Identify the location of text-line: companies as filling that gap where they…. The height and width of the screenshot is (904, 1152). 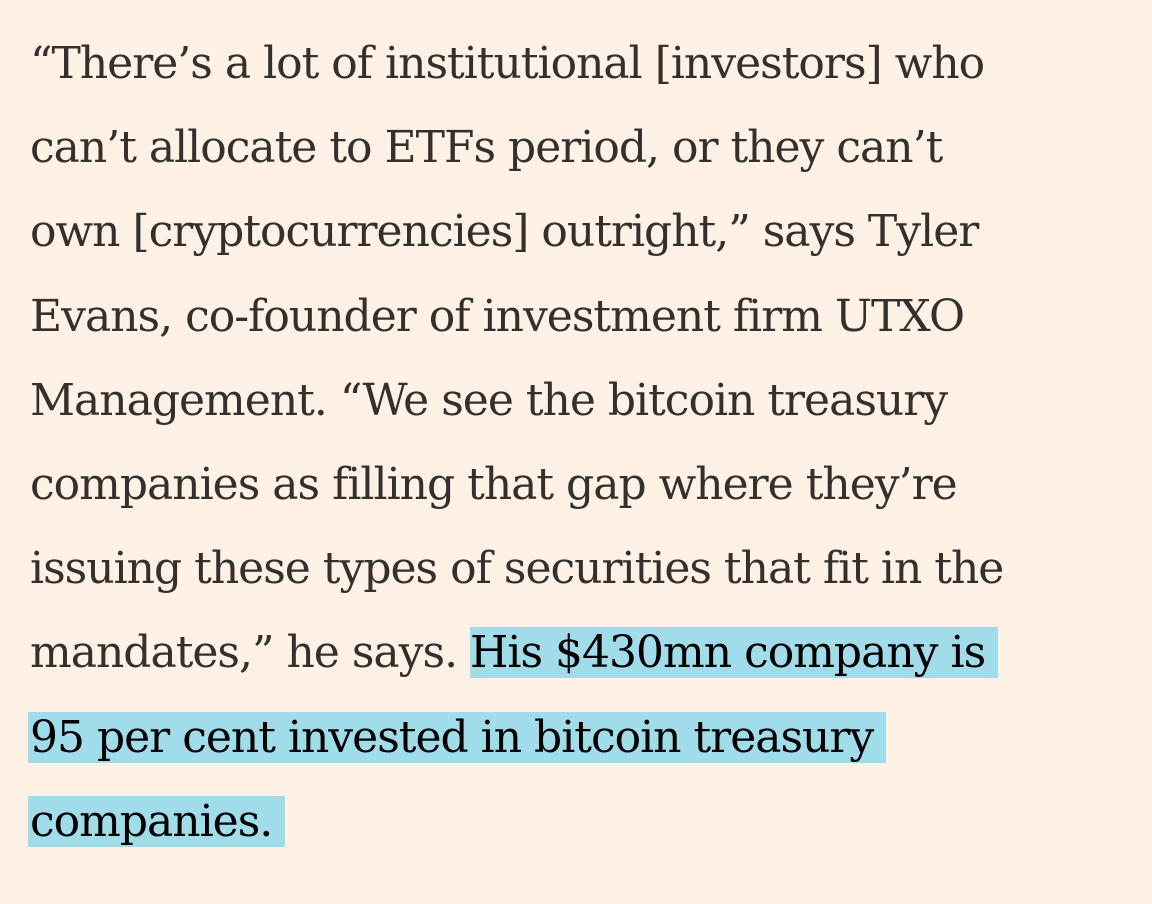
(494, 484).